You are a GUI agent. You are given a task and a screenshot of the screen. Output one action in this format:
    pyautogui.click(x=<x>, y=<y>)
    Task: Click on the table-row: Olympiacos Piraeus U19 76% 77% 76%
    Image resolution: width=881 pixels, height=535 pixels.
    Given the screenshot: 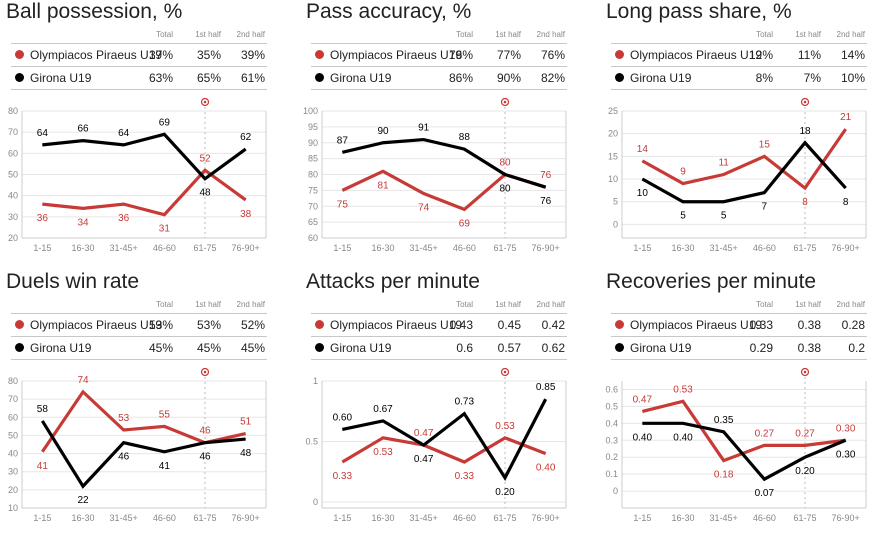 What is the action you would take?
    pyautogui.click(x=439, y=54)
    